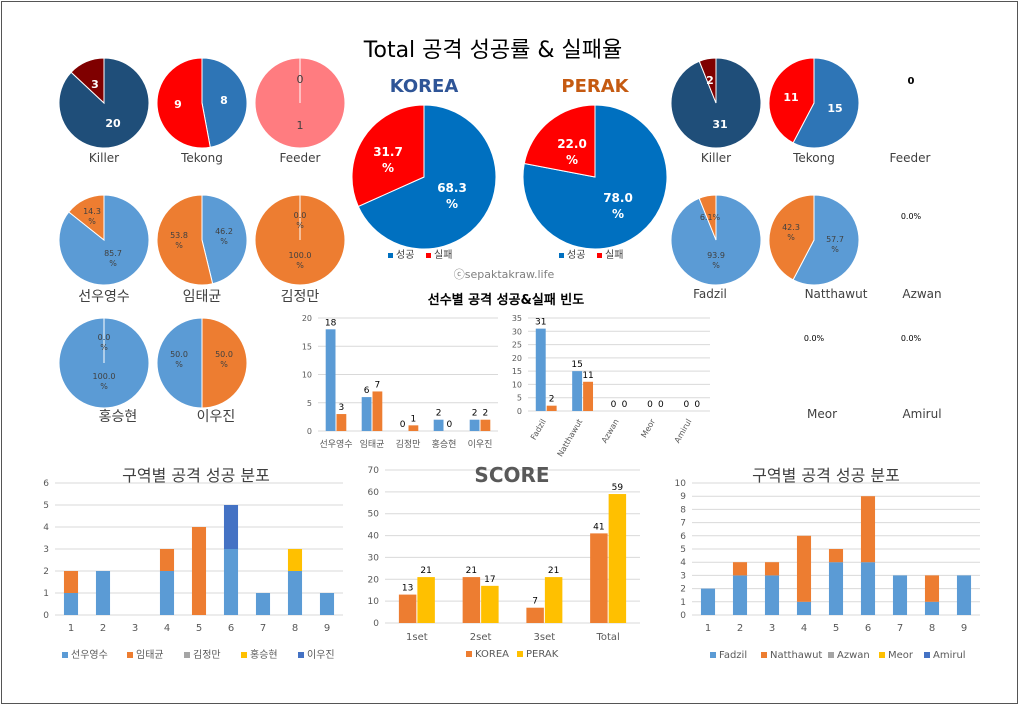 The width and height of the screenshot is (1021, 707). Describe the element at coordinates (179, 354) in the screenshot. I see `korea-pie-value: 50.0` at that location.